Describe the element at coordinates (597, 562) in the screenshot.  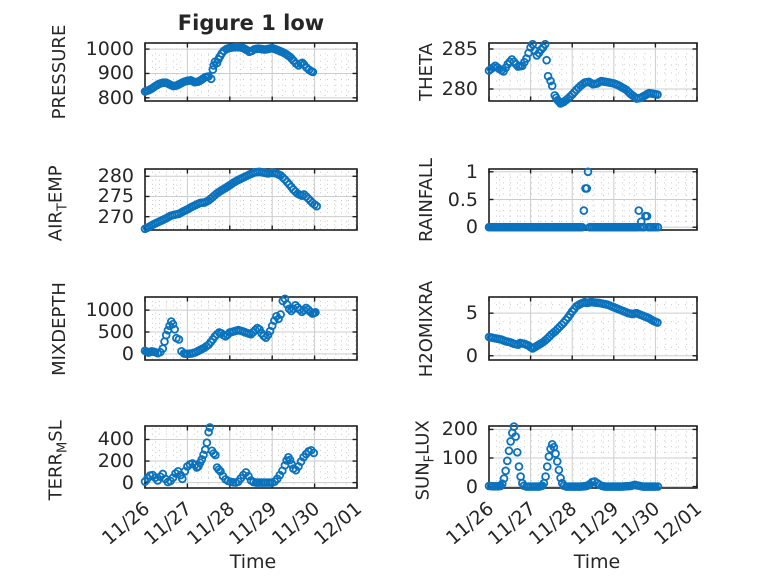
I see `xlabel-time-right: Time` at that location.